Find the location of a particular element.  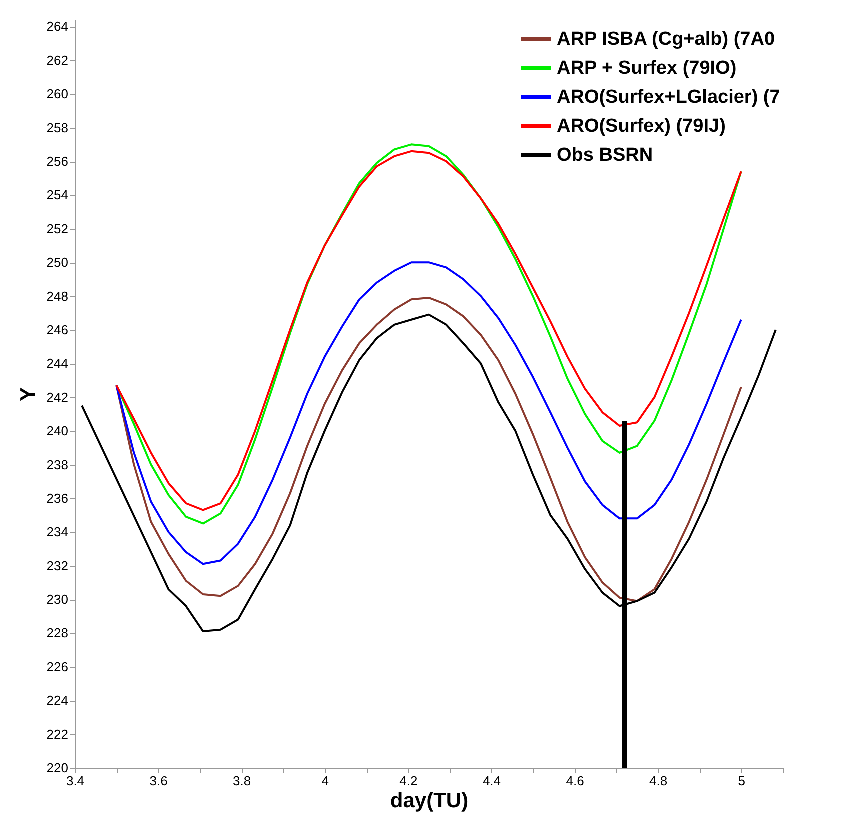

y-tick-label: 244 is located at coordinates (57, 364).